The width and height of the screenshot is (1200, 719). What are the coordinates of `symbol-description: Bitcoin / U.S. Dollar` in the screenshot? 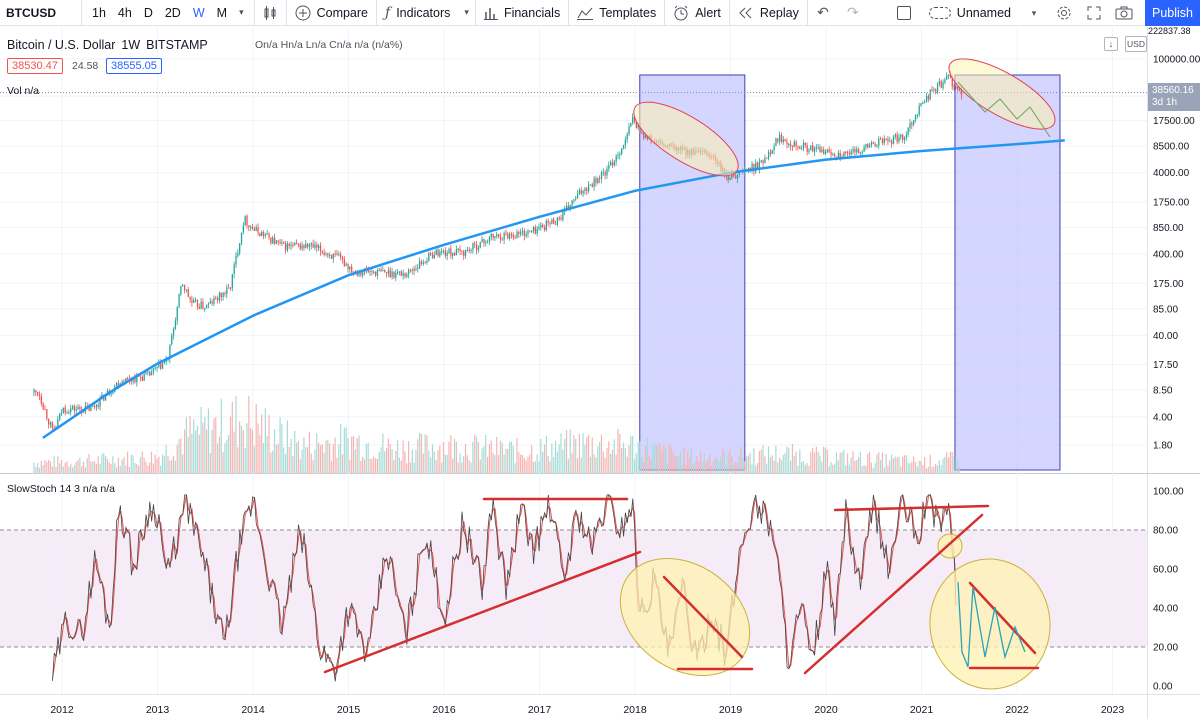 It's located at (61, 45).